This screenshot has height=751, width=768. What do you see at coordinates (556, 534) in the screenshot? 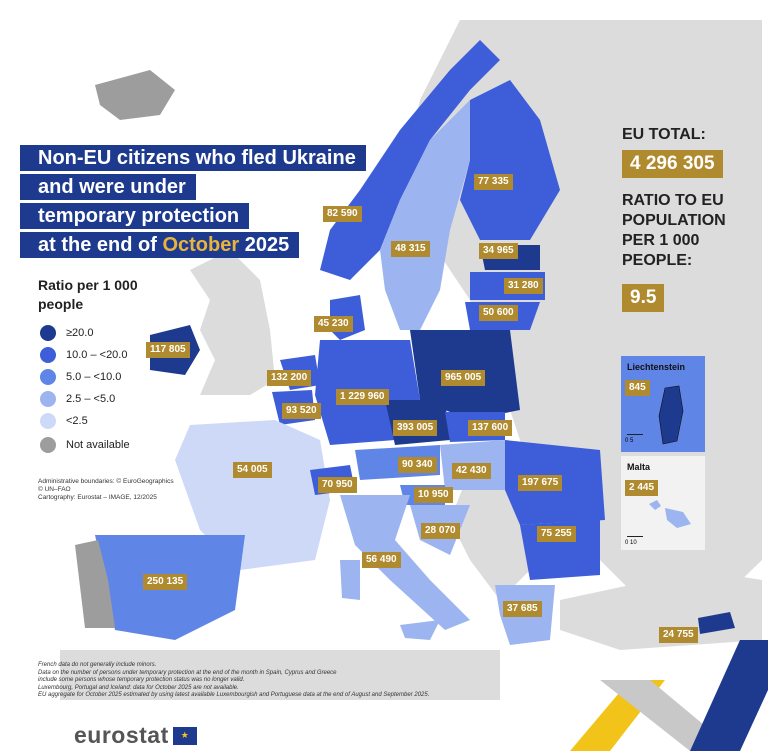
I see `label-bulgaria: 75 255` at bounding box center [556, 534].